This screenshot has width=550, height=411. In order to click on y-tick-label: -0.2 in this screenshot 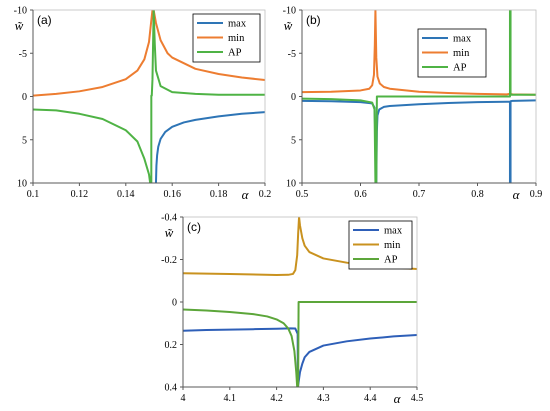, I will do `click(169, 260)`.